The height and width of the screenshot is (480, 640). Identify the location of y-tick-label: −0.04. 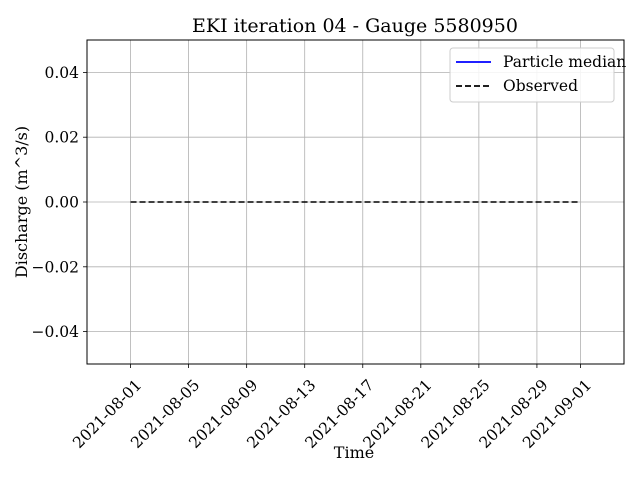
(56, 332).